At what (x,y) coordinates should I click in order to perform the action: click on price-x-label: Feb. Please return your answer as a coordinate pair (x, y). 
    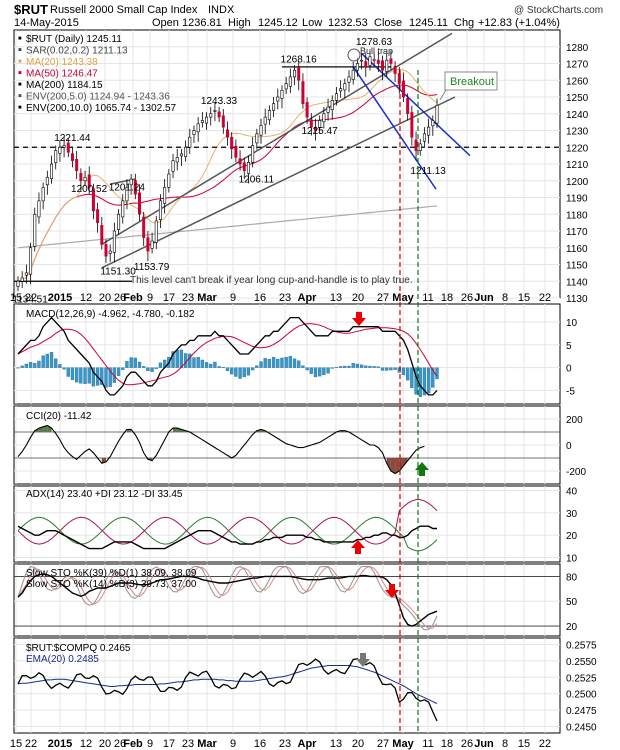
    Looking at the image, I should click on (133, 298).